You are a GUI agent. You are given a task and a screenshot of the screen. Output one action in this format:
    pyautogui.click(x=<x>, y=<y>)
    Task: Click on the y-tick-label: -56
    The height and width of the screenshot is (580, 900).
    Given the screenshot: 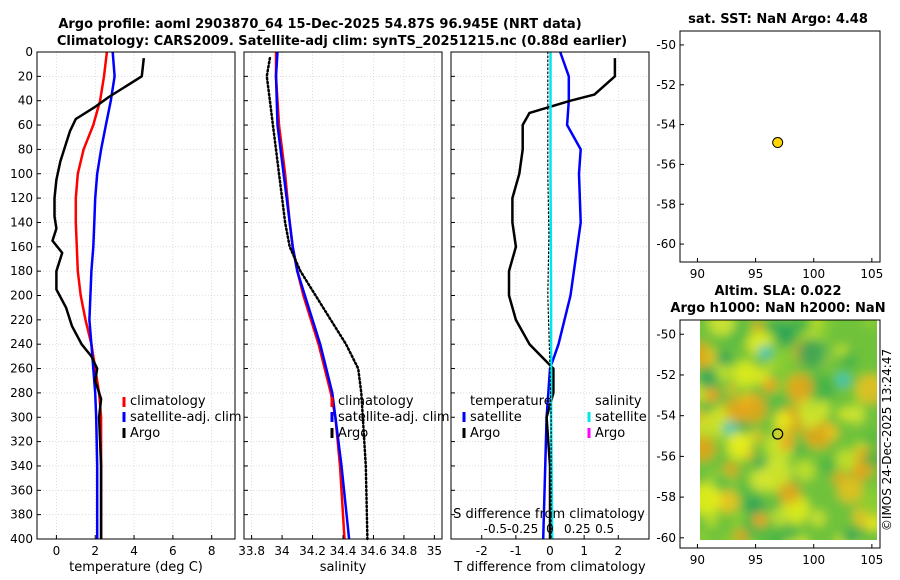 What is the action you would take?
    pyautogui.click(x=666, y=164)
    